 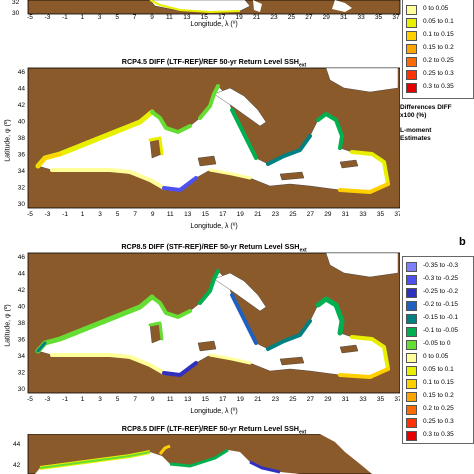 I want to click on legend-label: -0.2 to -0.15, so click(x=441, y=304).